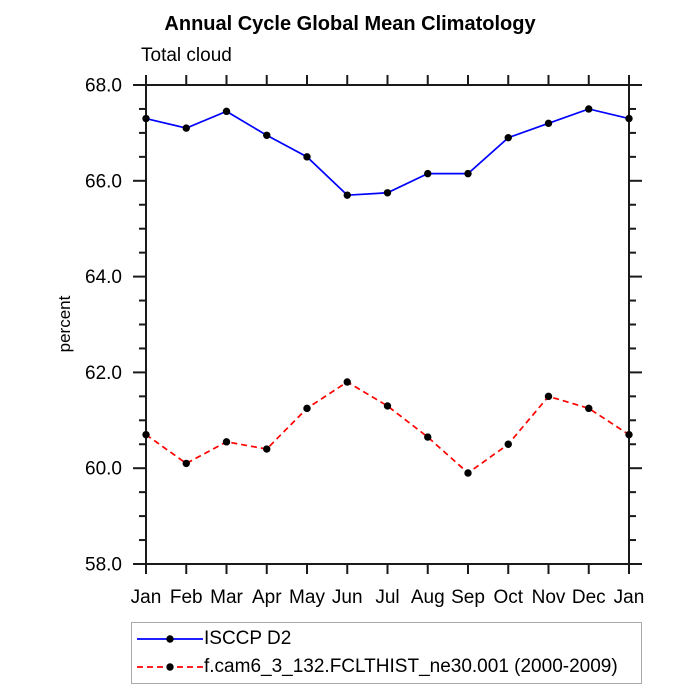  What do you see at coordinates (350, 24) in the screenshot?
I see `chart-title: Annual Cycle Global Mean Climatology` at bounding box center [350, 24].